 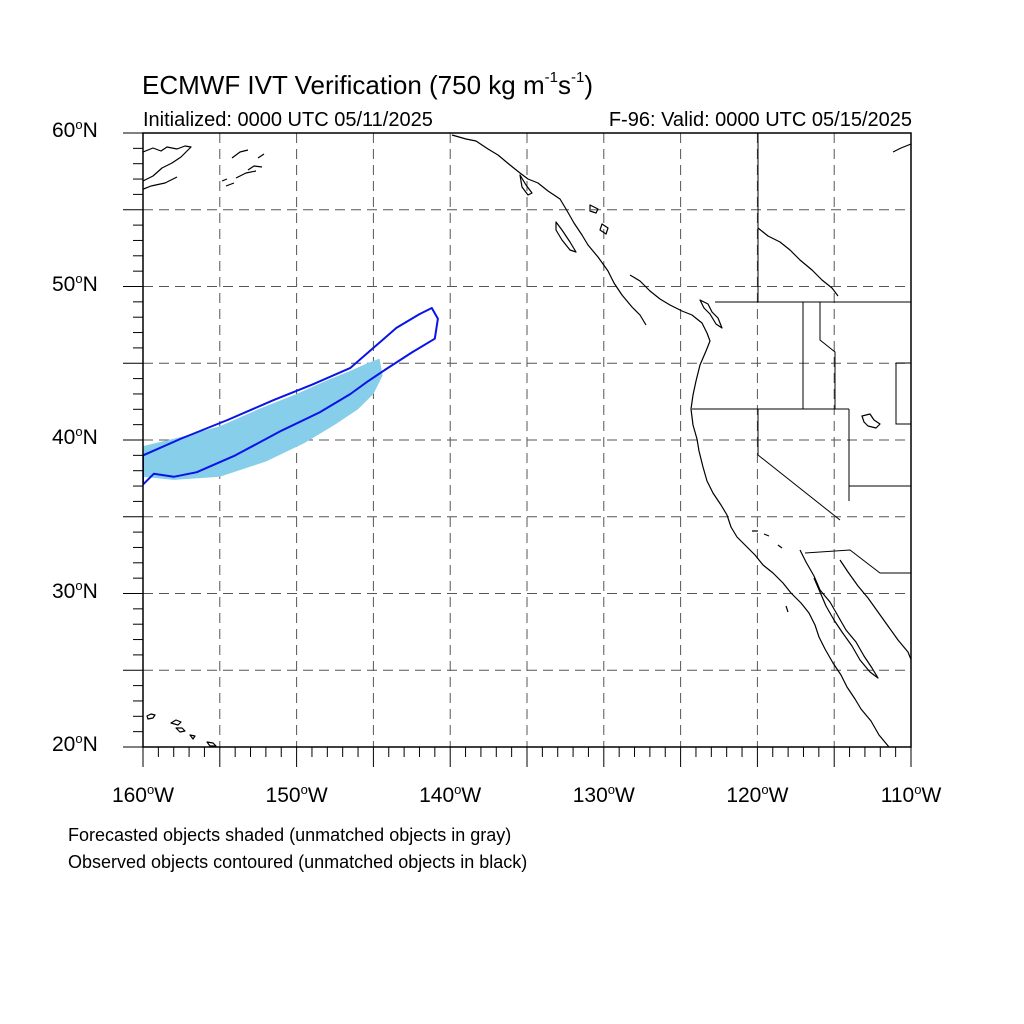 I want to click on lat-label: 40oN, so click(x=75, y=436).